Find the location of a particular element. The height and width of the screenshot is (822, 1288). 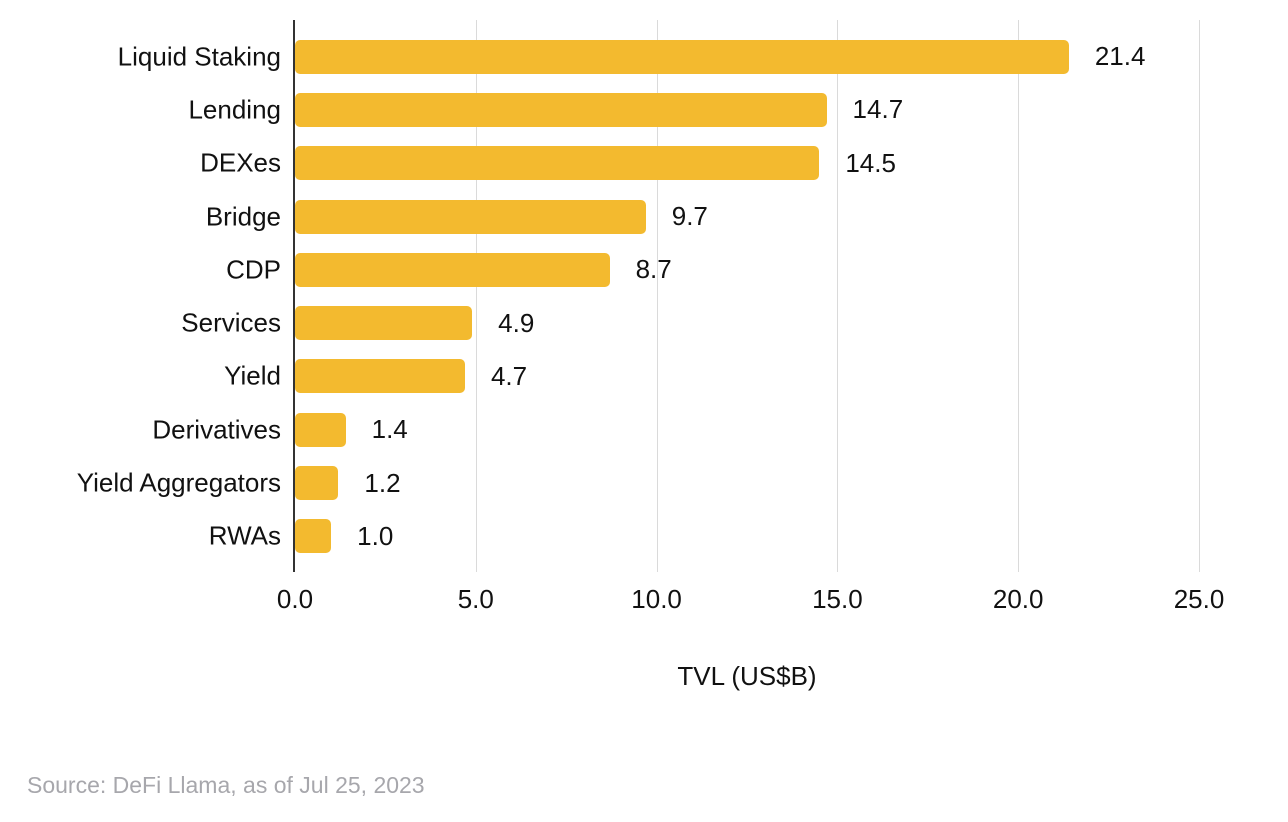

value-label: 1.0 is located at coordinates (375, 535).